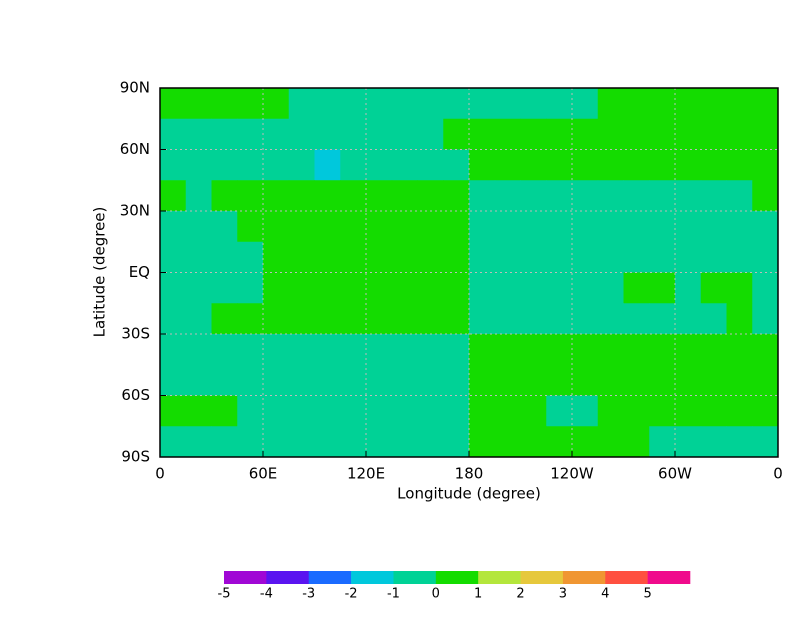  I want to click on y-tick-label: 90S, so click(135, 457).